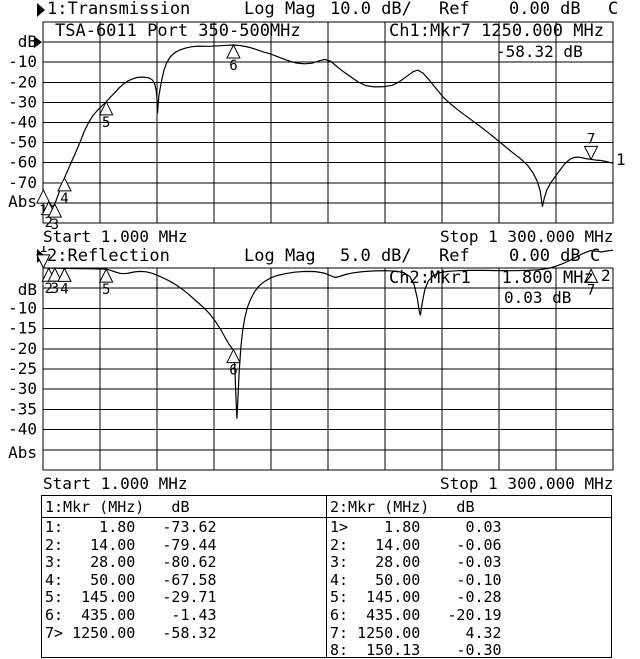 The width and height of the screenshot is (640, 659). Describe the element at coordinates (108, 256) in the screenshot. I see `channel2-title: 2:Reflection` at that location.